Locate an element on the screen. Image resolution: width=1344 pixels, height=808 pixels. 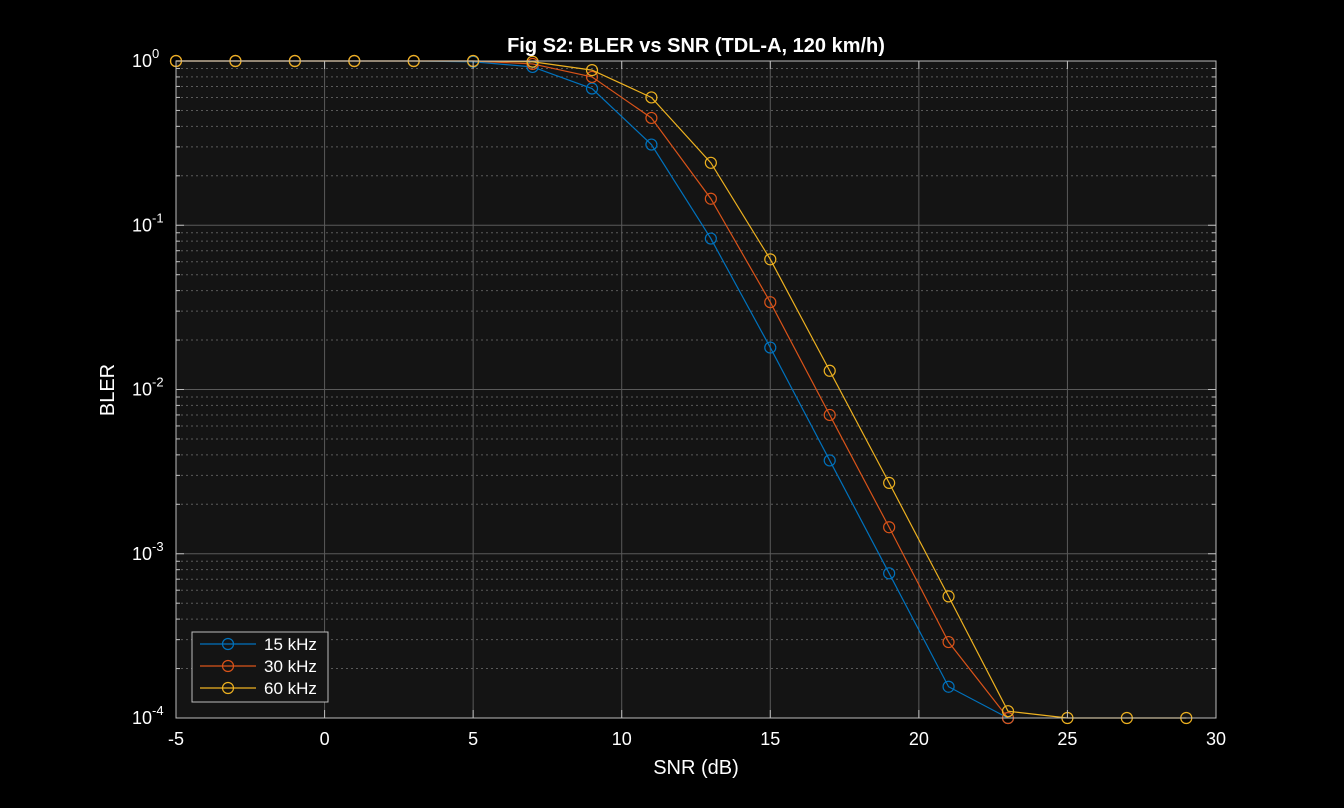
y-tick-label: 10⁻² is located at coordinates (148, 387).